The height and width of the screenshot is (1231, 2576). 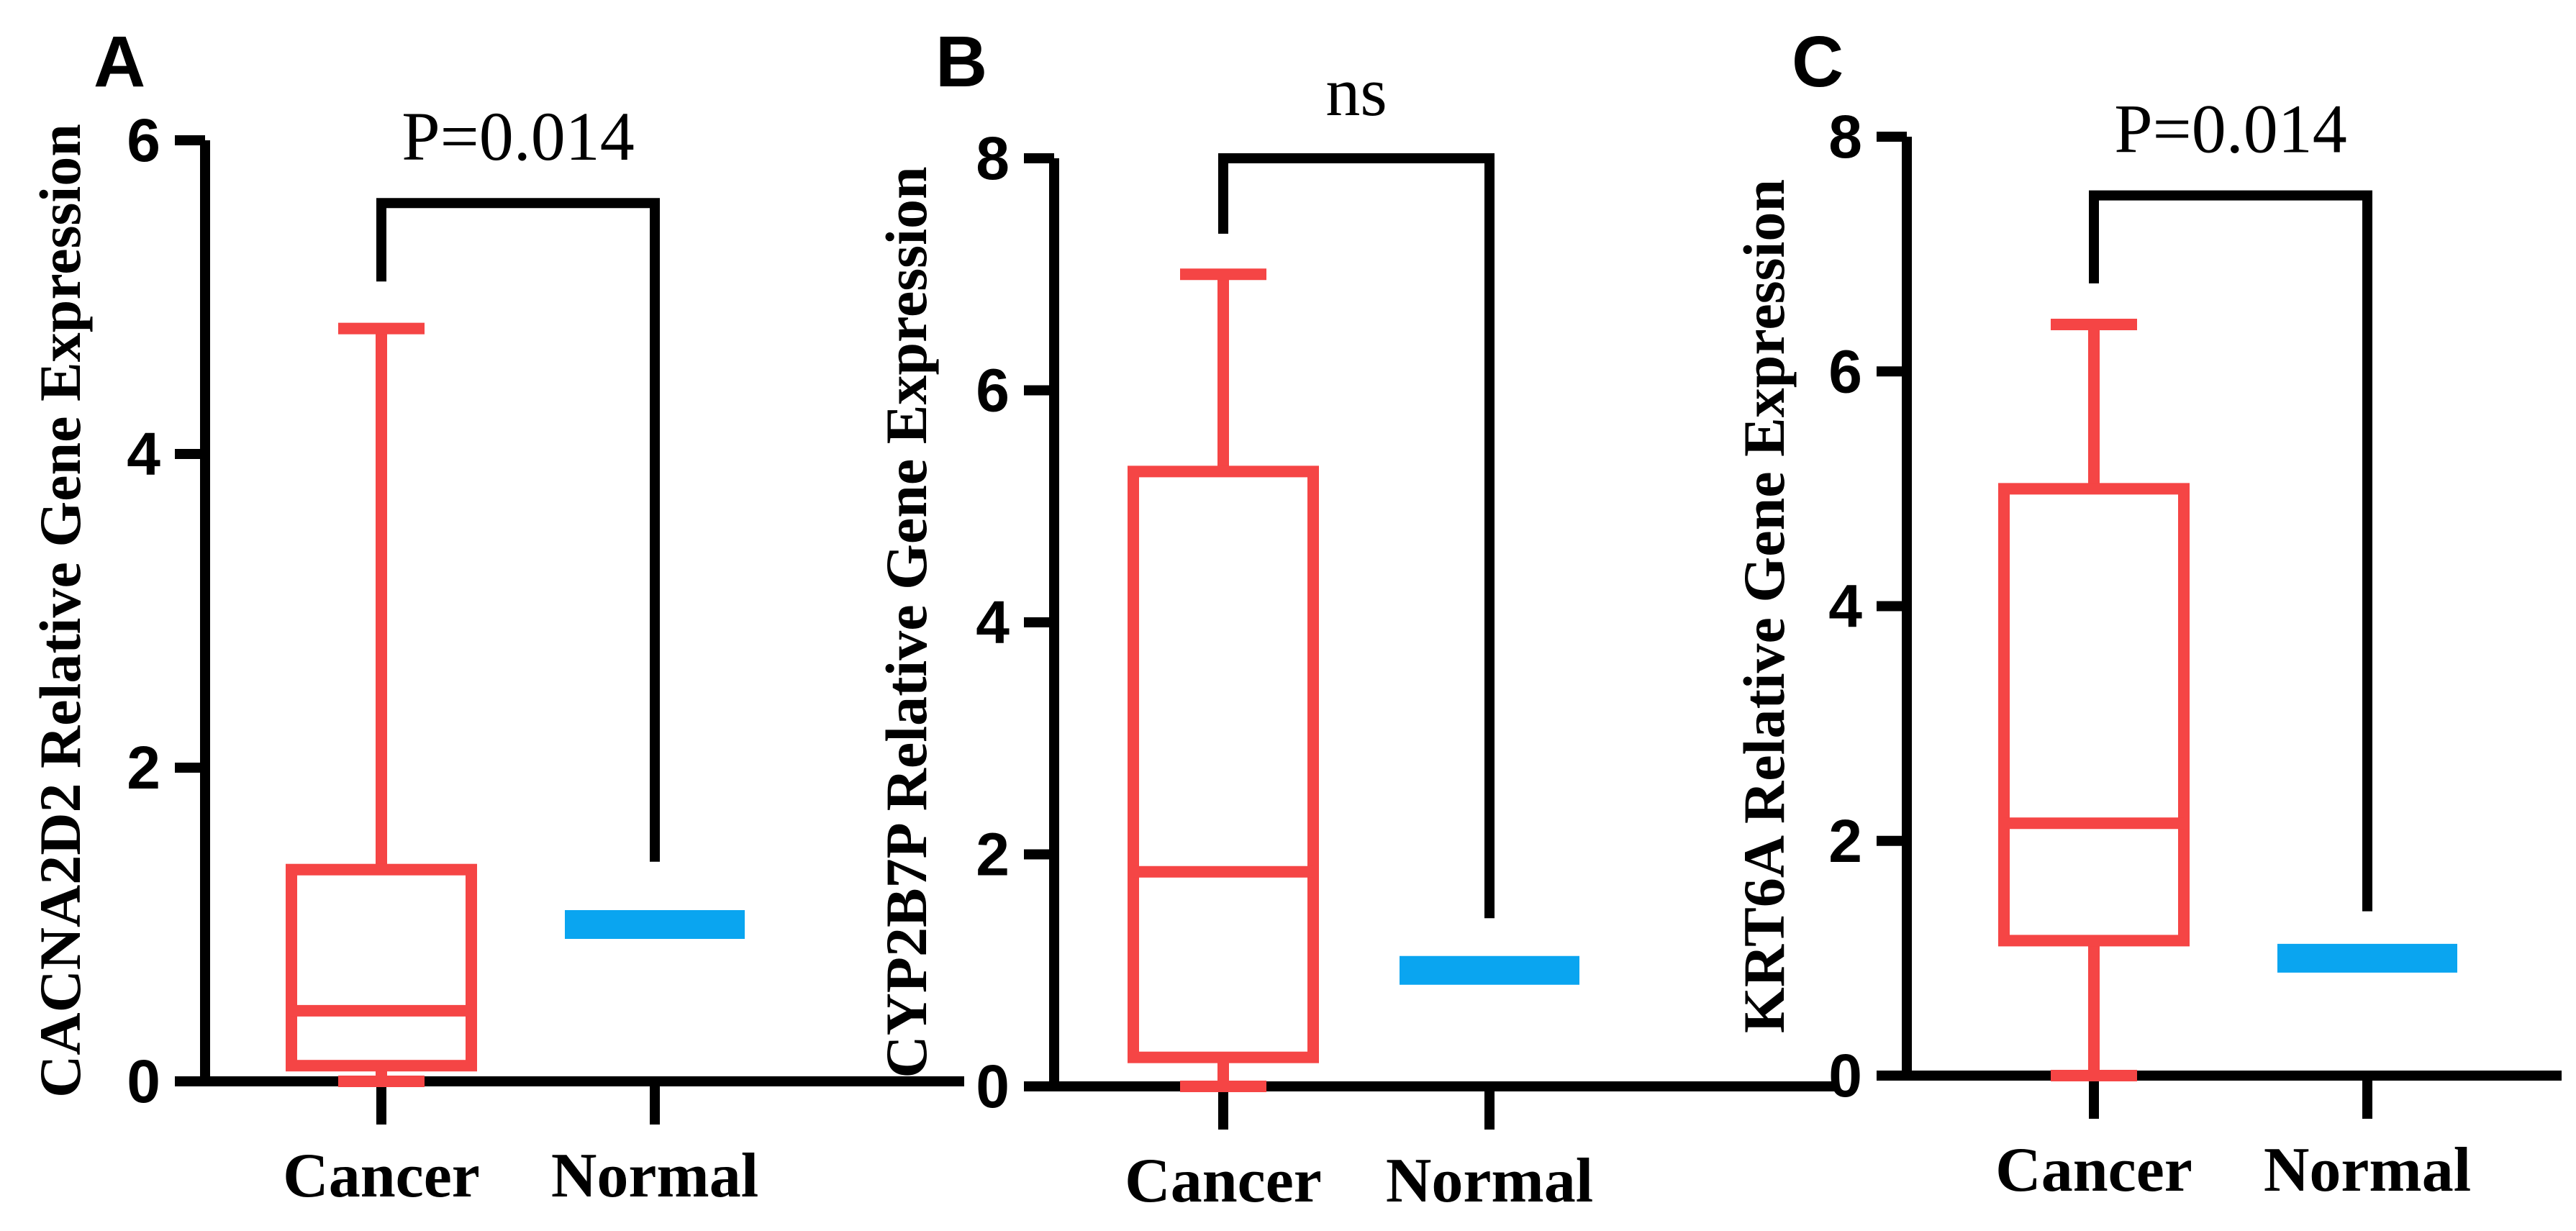 I want to click on panel-letter: A, so click(x=119, y=62).